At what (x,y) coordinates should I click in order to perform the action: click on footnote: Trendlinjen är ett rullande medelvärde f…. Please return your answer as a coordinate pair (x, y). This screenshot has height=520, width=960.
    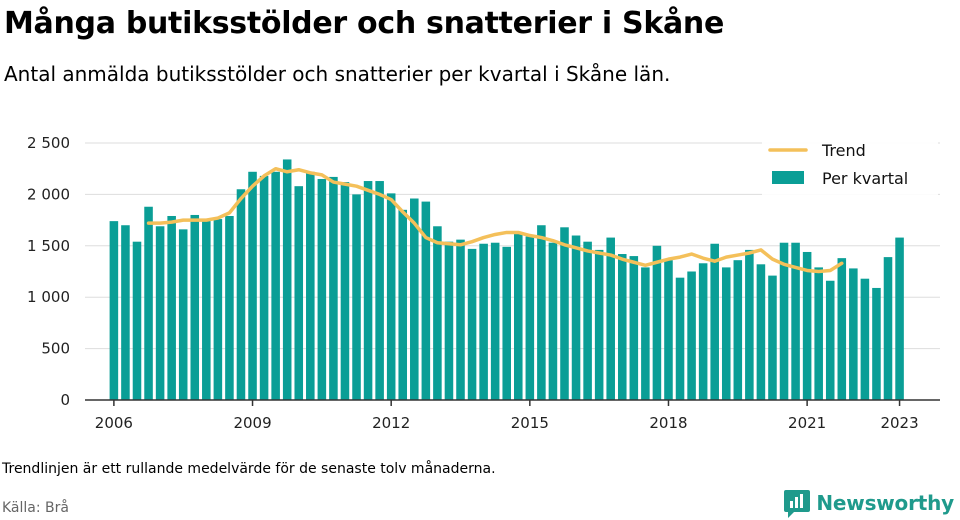
    Looking at the image, I should click on (249, 469).